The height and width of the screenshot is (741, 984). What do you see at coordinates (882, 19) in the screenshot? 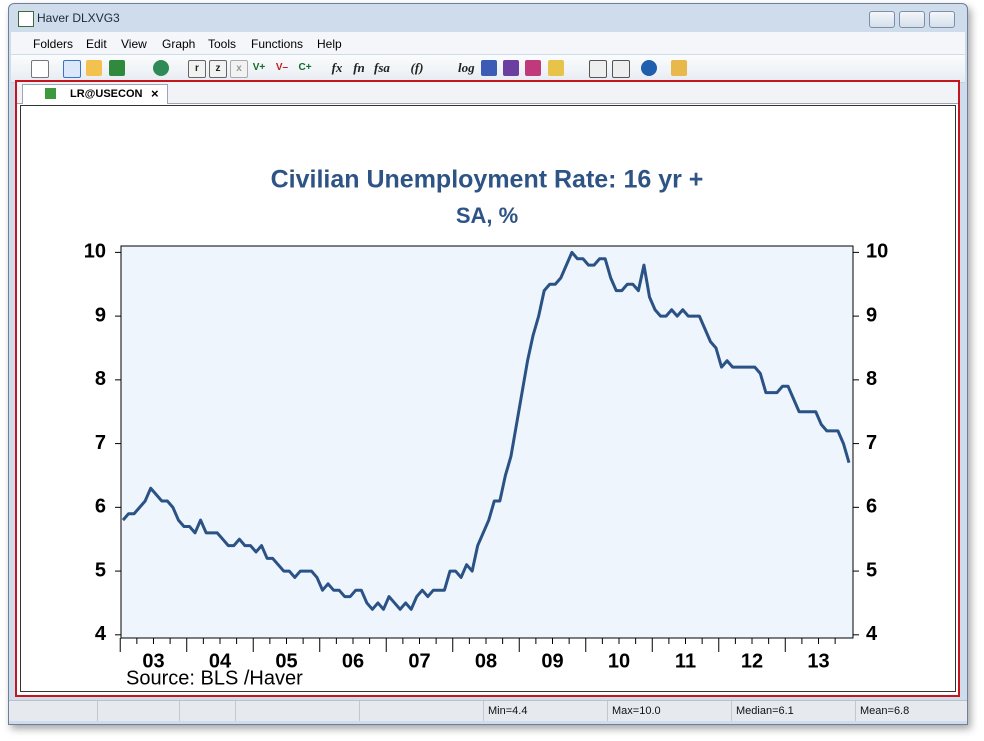
I see `minimize-button` at bounding box center [882, 19].